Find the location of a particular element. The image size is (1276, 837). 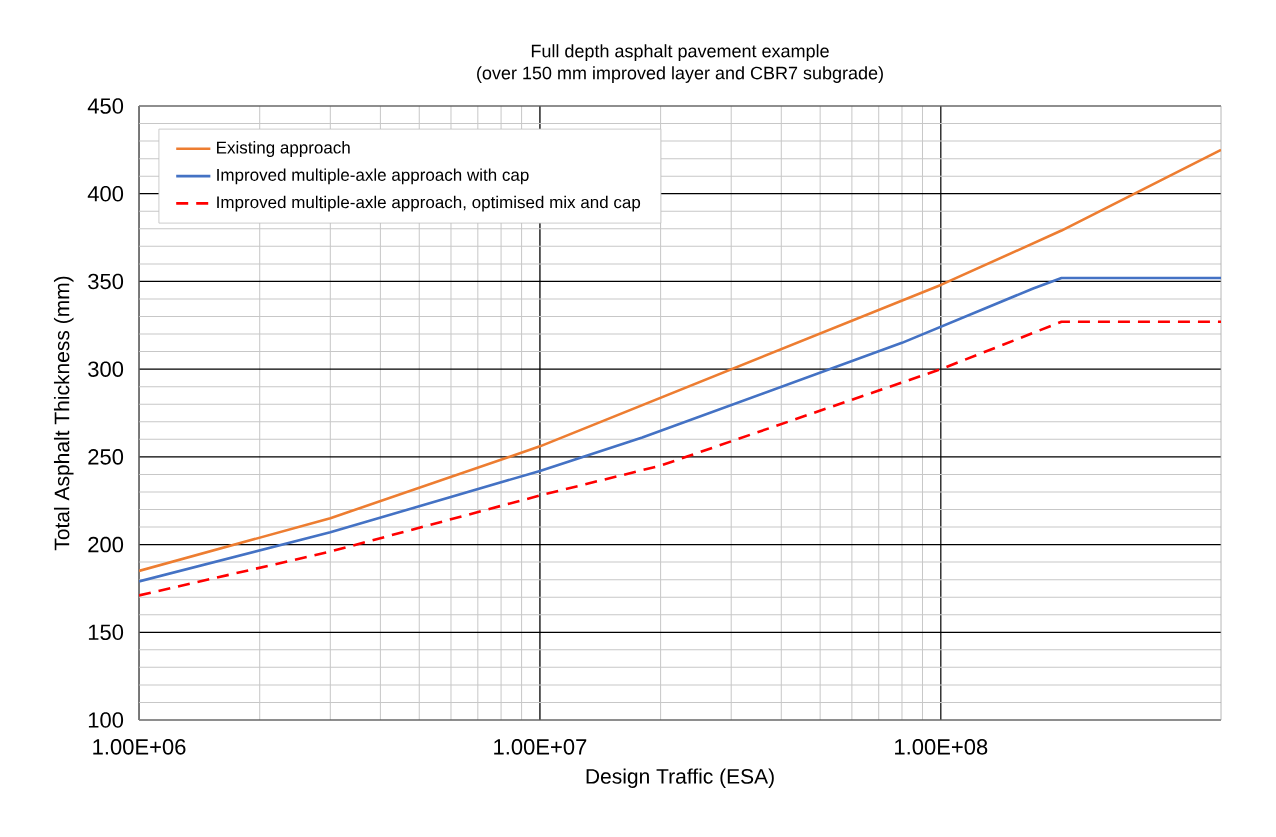

y-tick-label: 200 is located at coordinates (106, 544).